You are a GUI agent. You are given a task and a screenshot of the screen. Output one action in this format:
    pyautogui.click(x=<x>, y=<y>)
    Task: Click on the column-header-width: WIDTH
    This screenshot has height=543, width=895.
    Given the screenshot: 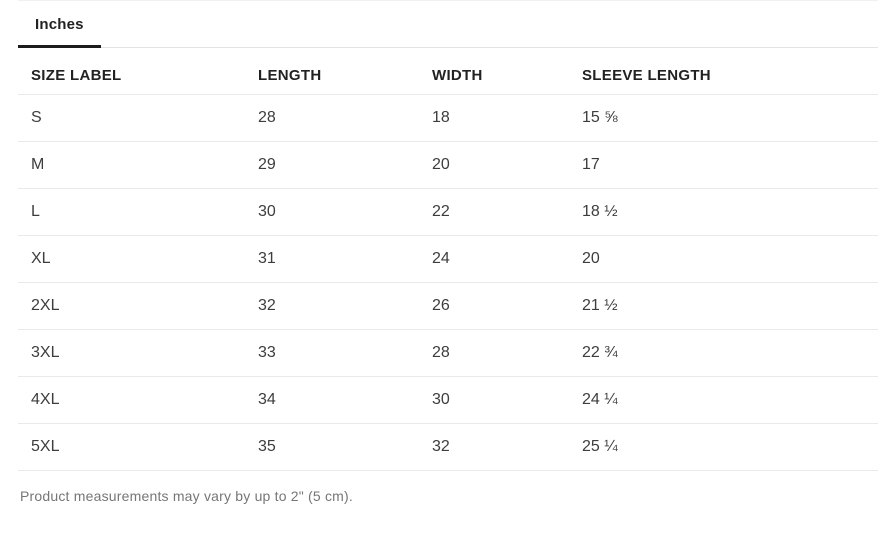 What is the action you would take?
    pyautogui.click(x=494, y=71)
    